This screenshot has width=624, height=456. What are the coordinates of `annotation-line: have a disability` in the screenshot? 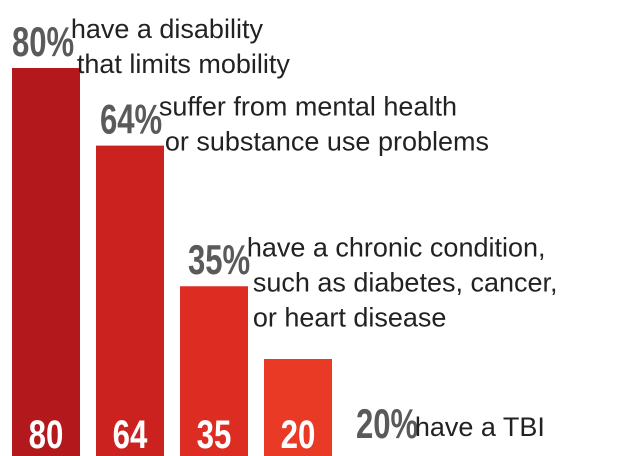 It's located at (167, 29).